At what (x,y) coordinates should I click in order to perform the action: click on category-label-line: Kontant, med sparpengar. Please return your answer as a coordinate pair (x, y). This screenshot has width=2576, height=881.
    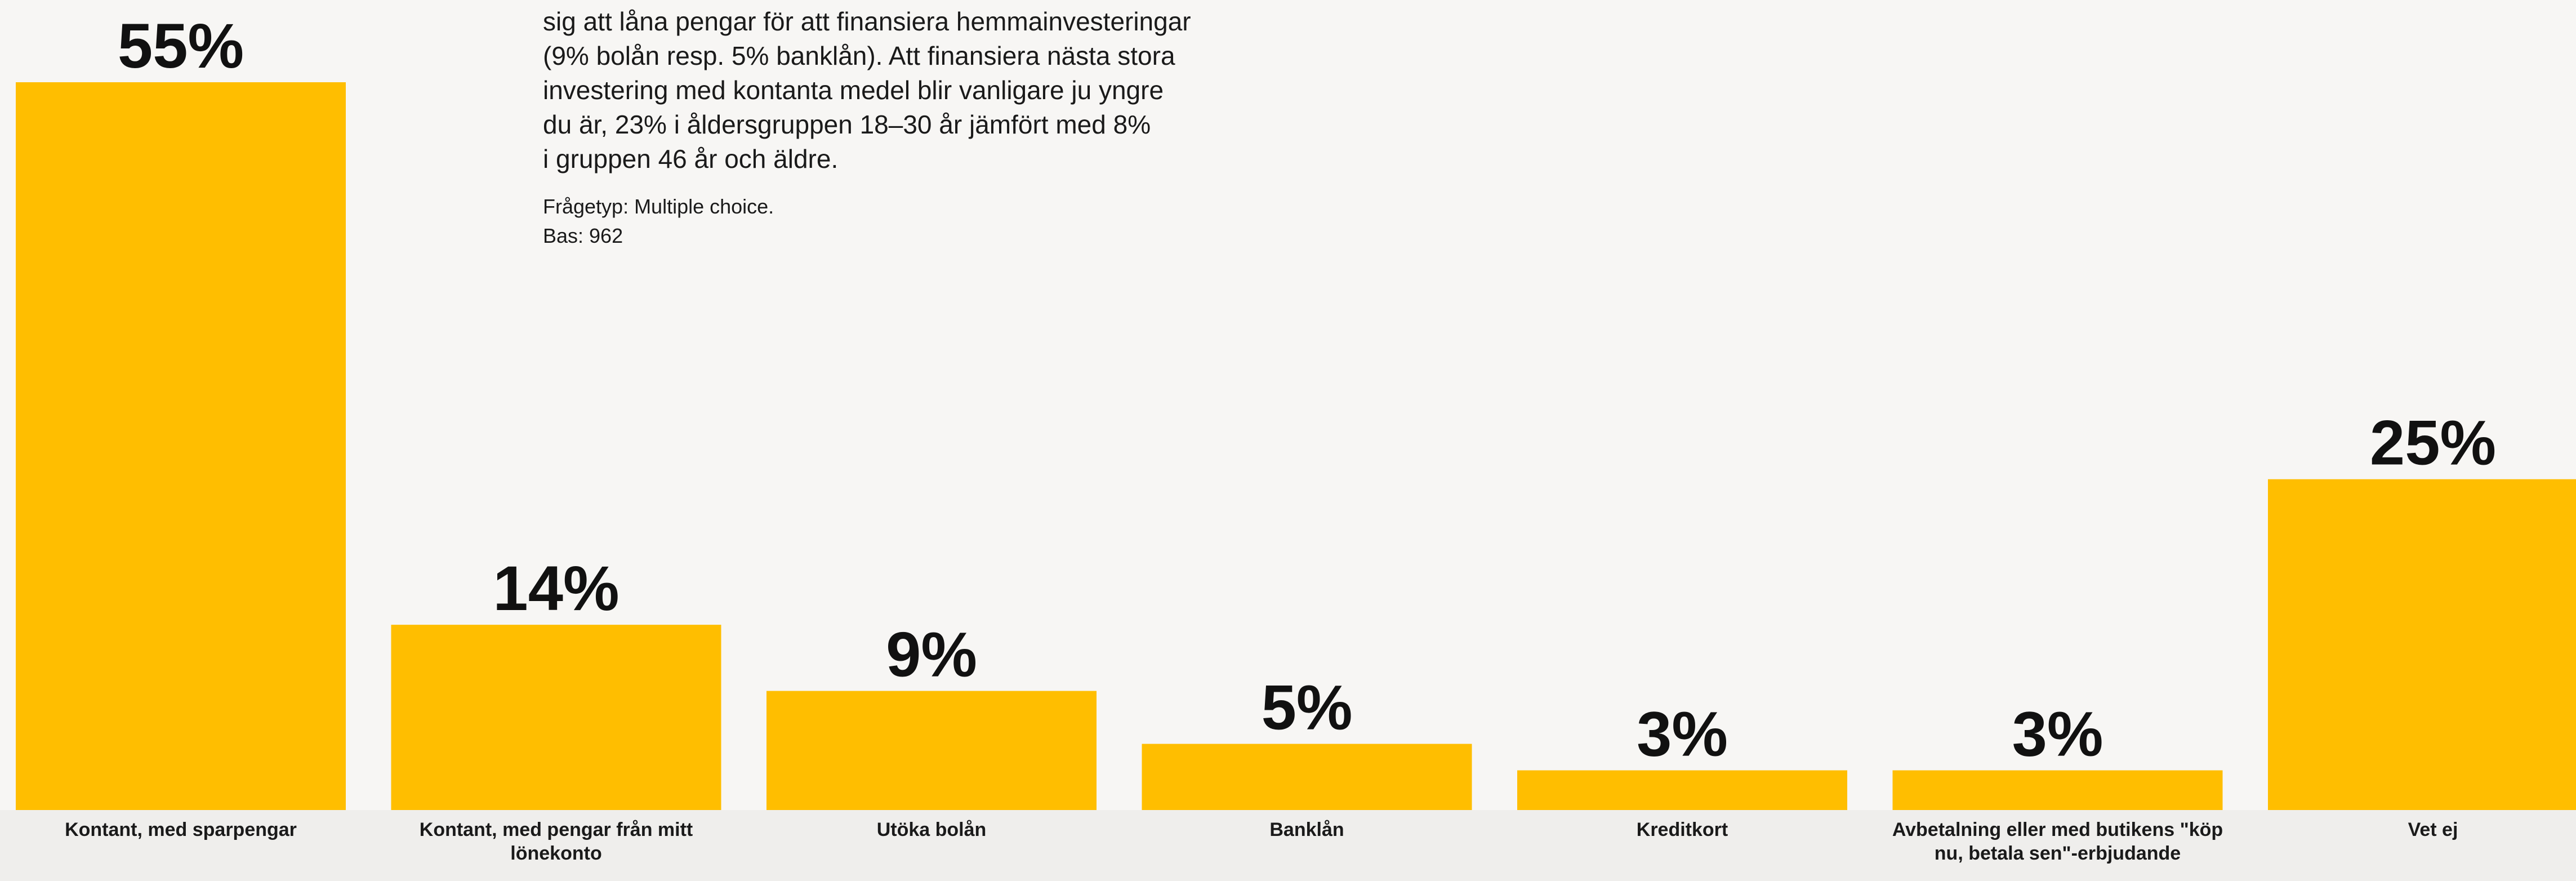
    Looking at the image, I should click on (181, 830).